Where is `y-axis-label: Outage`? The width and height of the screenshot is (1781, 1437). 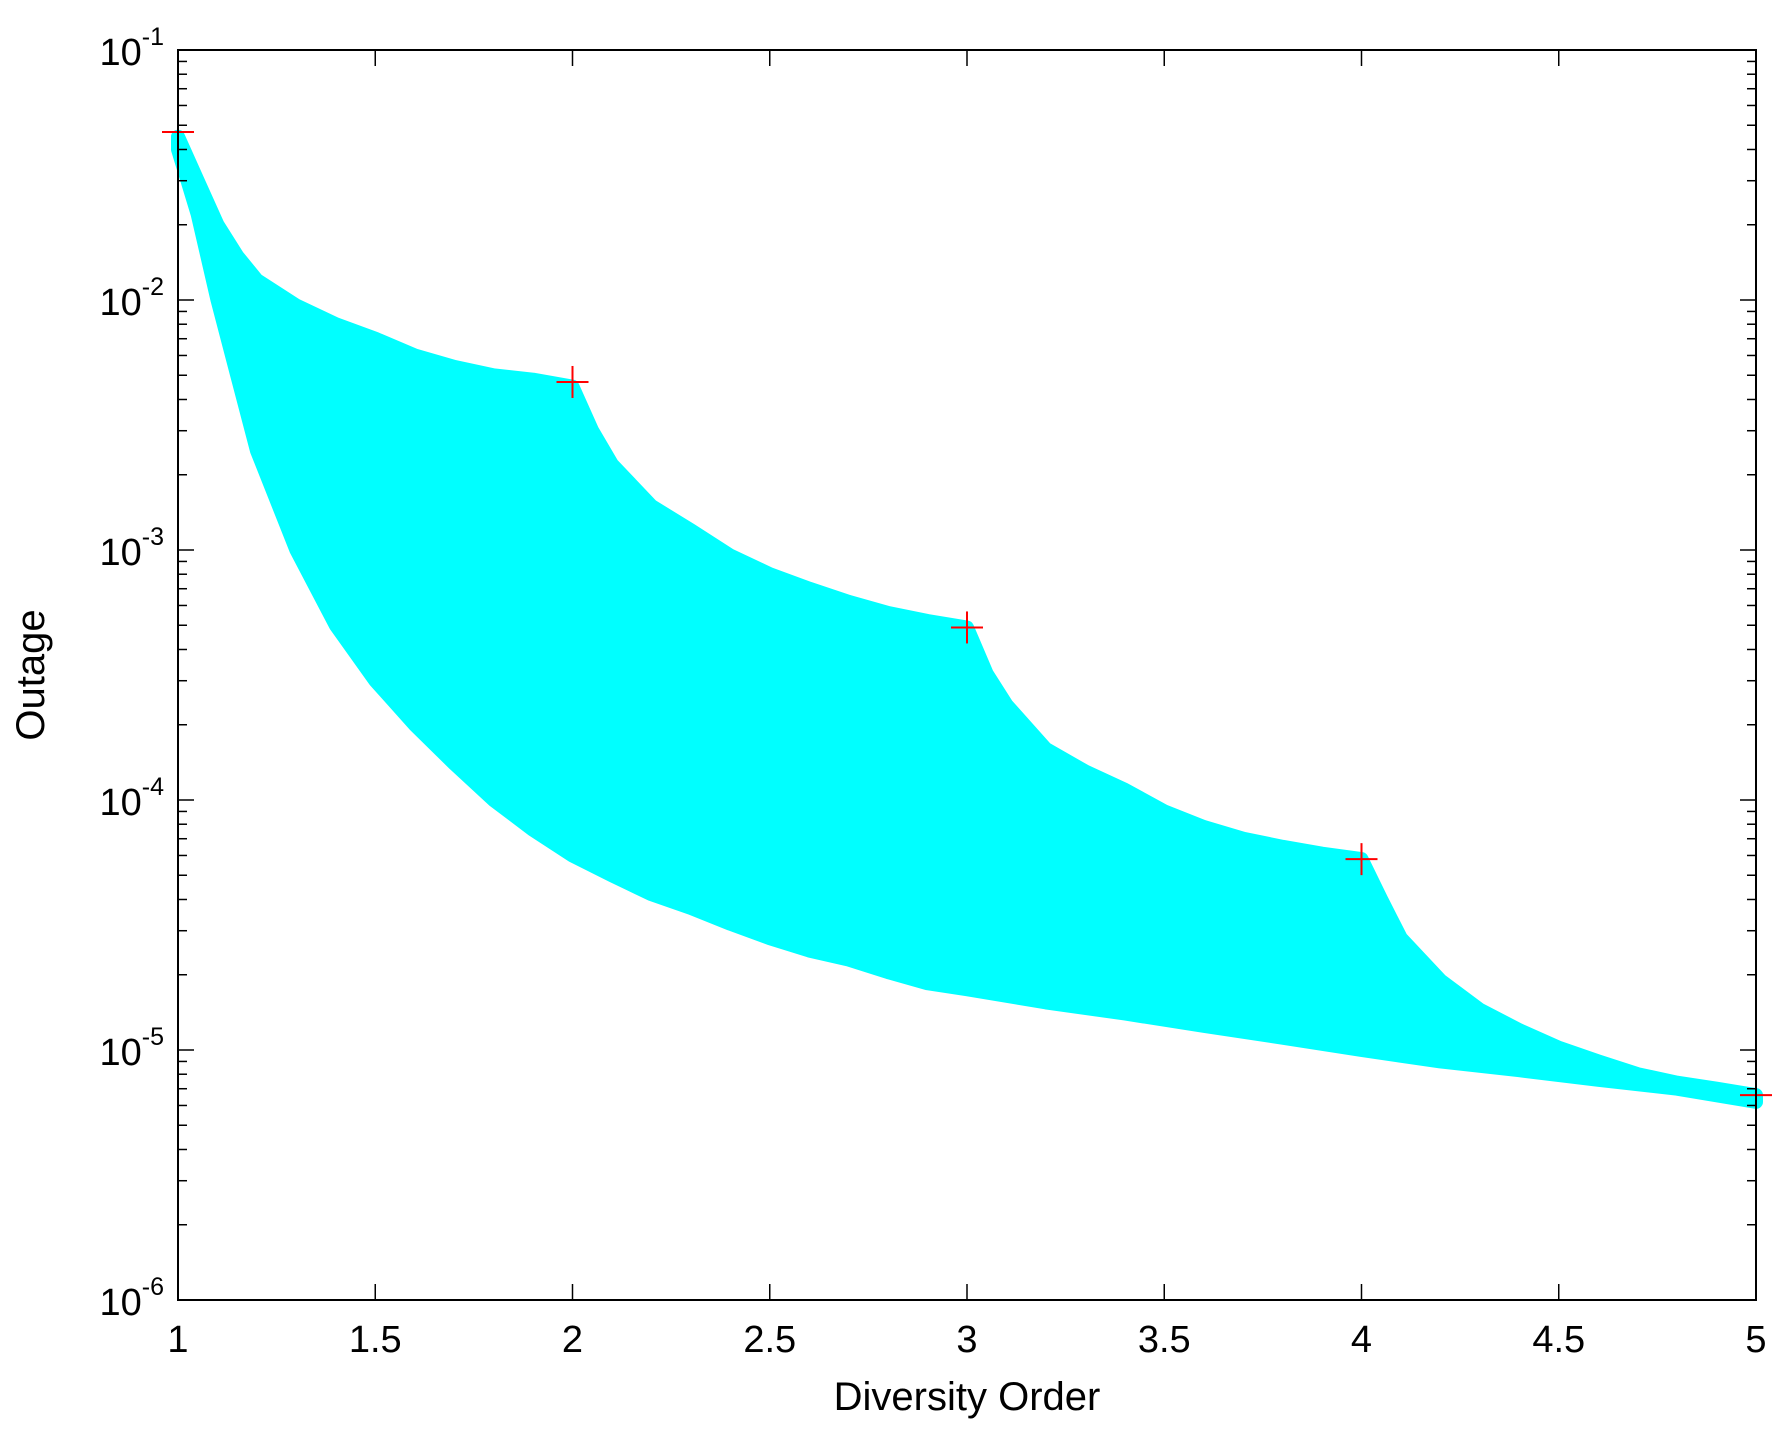
y-axis-label: Outage is located at coordinates (31, 674).